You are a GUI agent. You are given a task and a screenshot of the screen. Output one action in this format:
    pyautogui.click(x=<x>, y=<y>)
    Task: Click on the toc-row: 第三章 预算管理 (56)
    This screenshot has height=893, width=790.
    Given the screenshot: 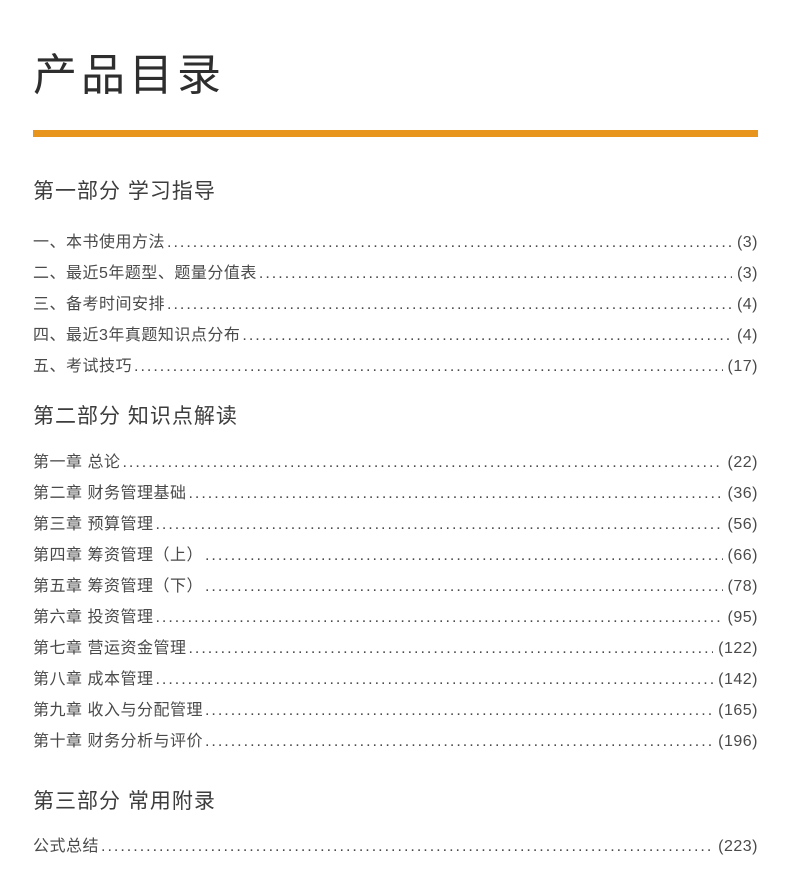 What is the action you would take?
    pyautogui.click(x=395, y=524)
    